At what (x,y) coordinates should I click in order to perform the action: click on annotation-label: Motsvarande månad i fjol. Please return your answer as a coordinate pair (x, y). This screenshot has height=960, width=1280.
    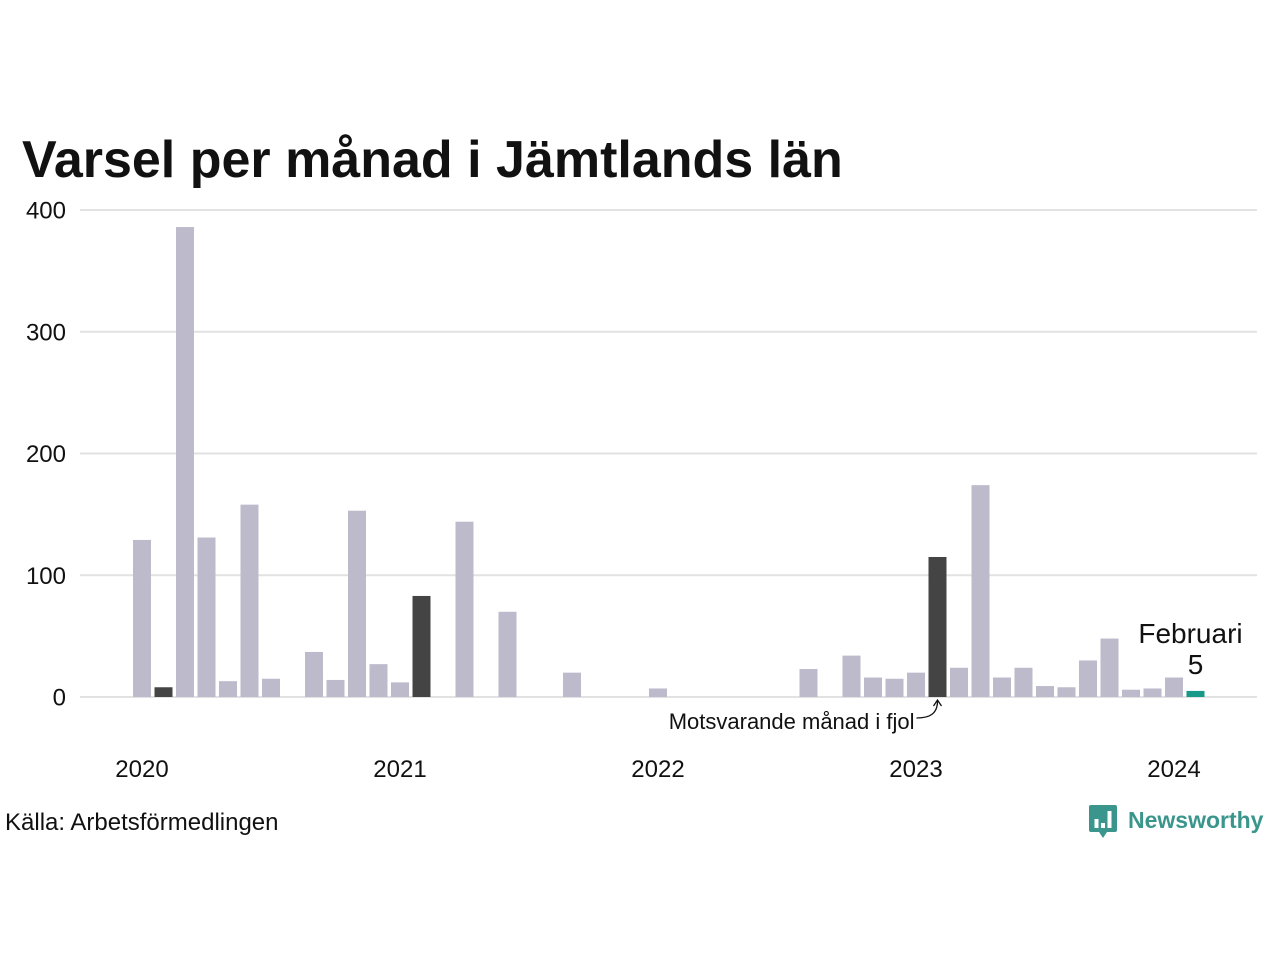
    Looking at the image, I should click on (792, 721).